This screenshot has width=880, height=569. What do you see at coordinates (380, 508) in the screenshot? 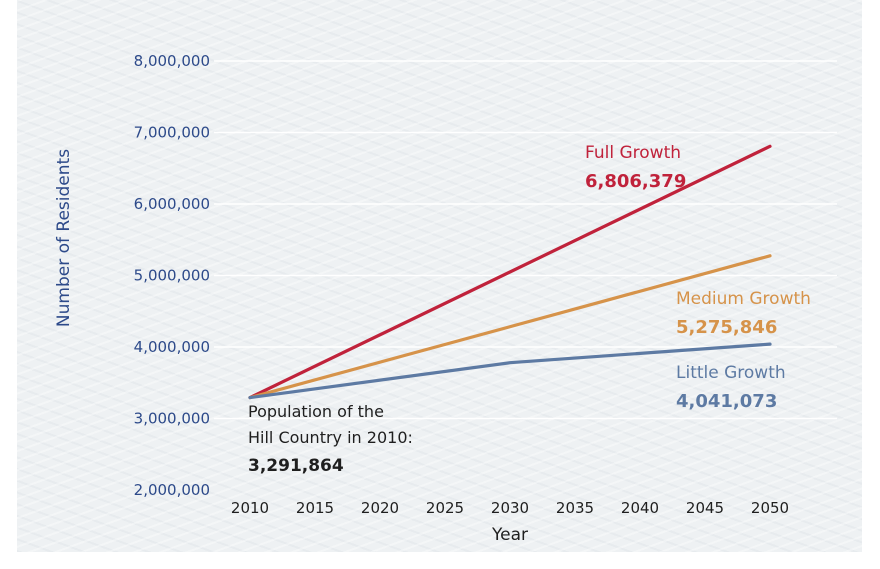
I see `x-tick-label: 2020` at bounding box center [380, 508].